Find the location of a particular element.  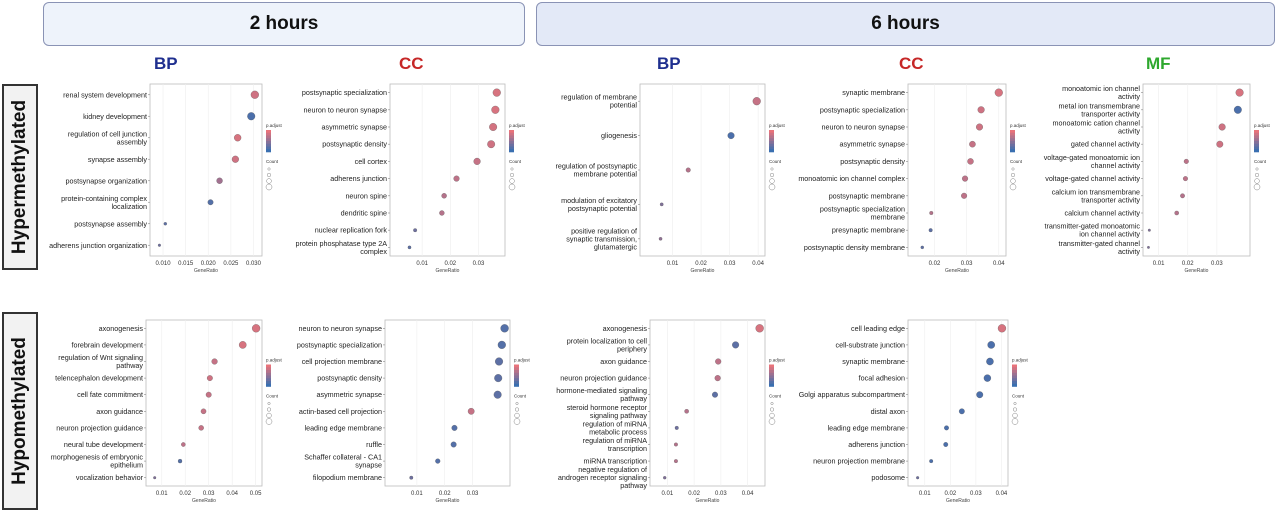

hyper-6h-bp-legend-swatch is located at coordinates (771, 148).